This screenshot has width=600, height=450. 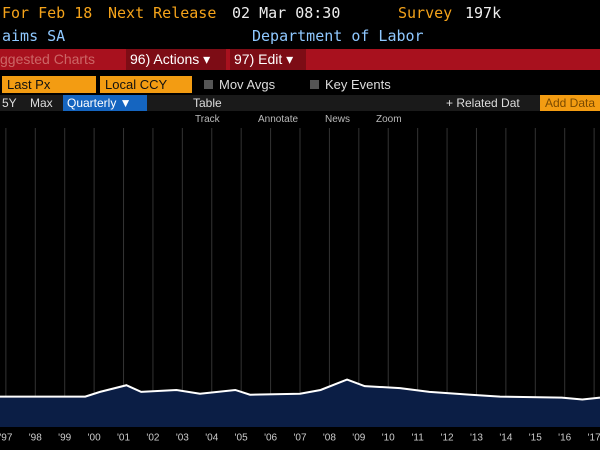 What do you see at coordinates (207, 103) in the screenshot?
I see `table-button: Table` at bounding box center [207, 103].